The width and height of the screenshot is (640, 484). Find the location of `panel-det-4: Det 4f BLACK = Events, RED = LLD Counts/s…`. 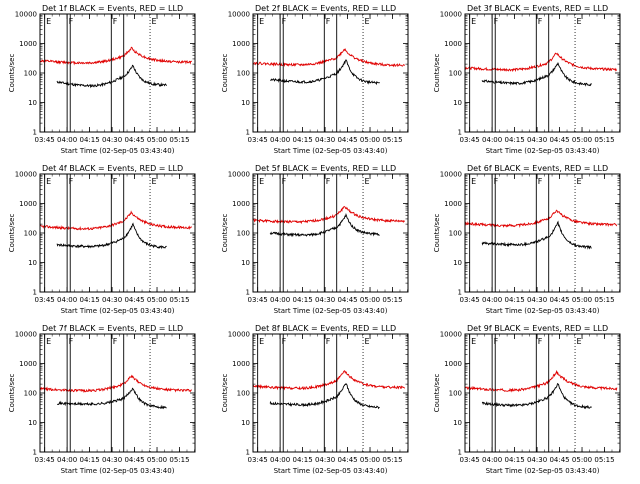

panel-det-4: Det 4f BLACK = Events, RED = LLD Counts/s… is located at coordinates (102, 239).